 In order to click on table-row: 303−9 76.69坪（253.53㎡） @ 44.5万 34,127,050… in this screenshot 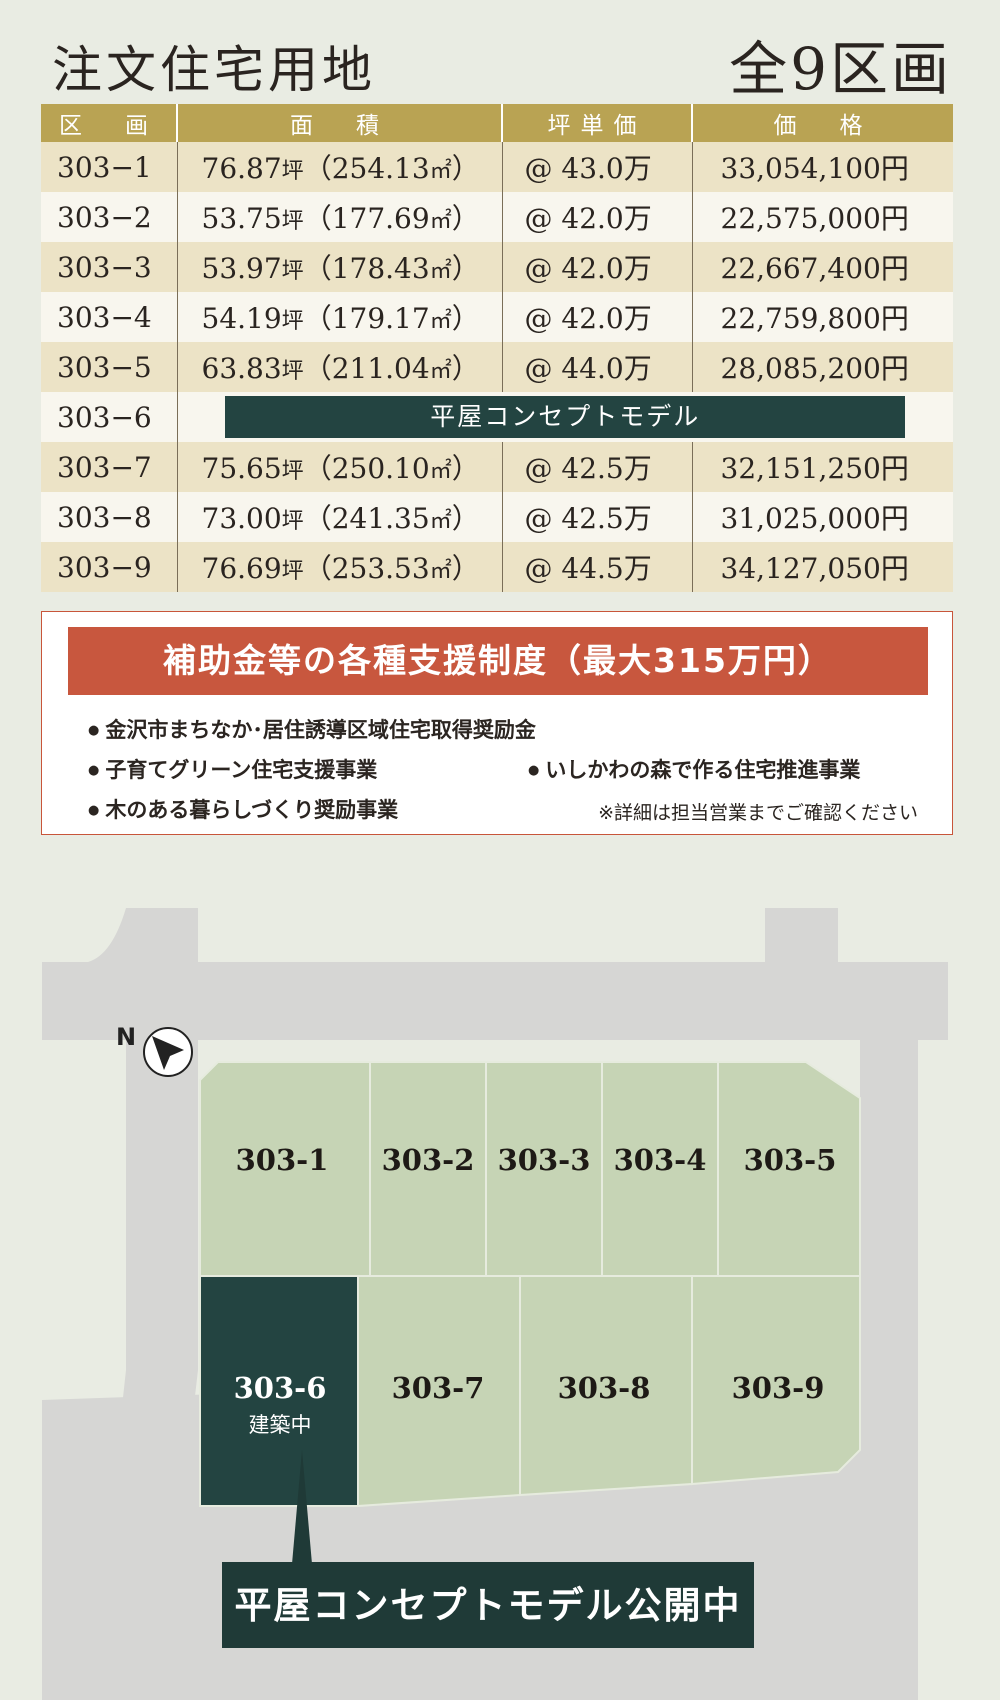, I will do `click(497, 567)`.